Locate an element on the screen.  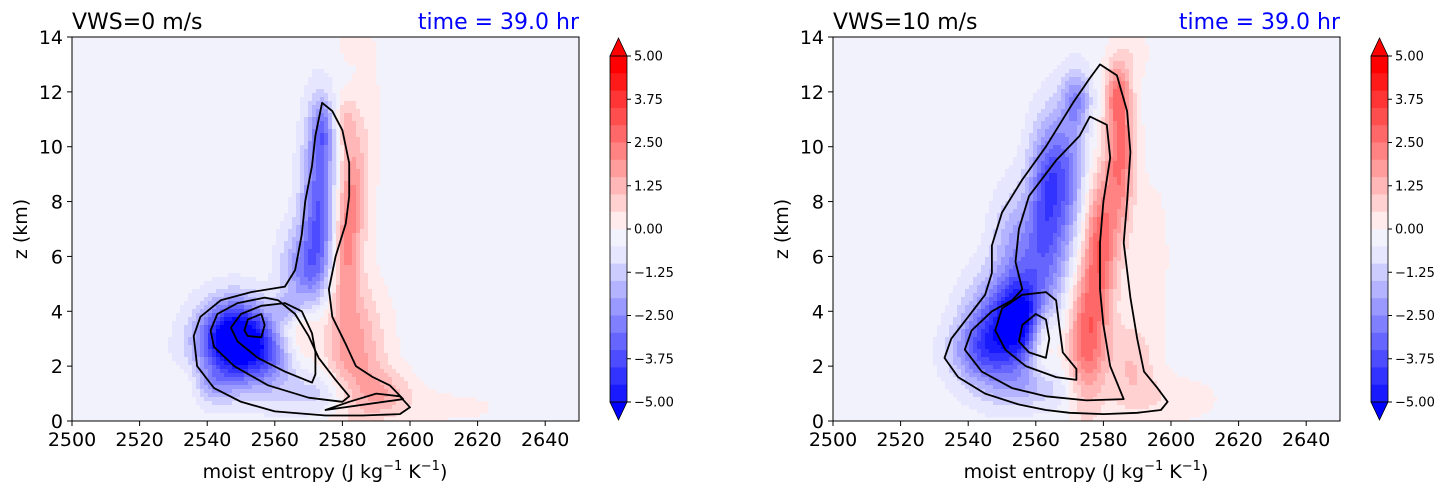
panel-left-ylabel: z (km) is located at coordinates (21, 229).